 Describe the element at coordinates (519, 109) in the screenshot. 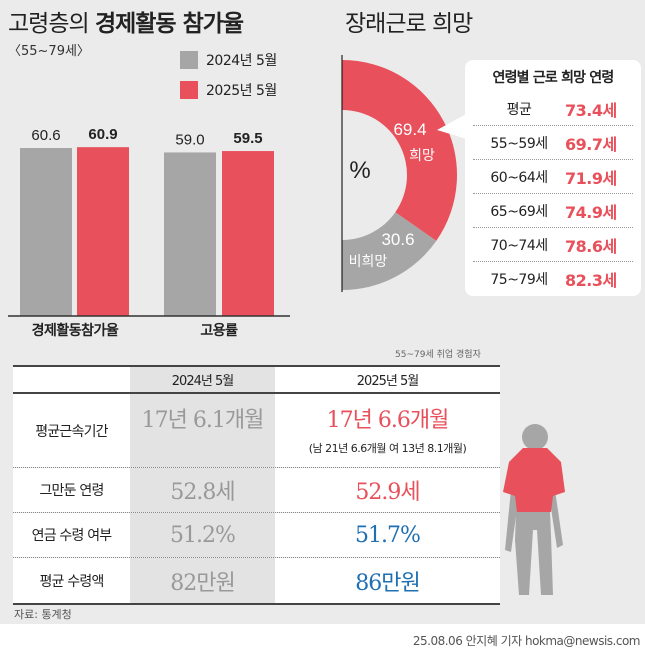

I see `age-group: 평균` at that location.